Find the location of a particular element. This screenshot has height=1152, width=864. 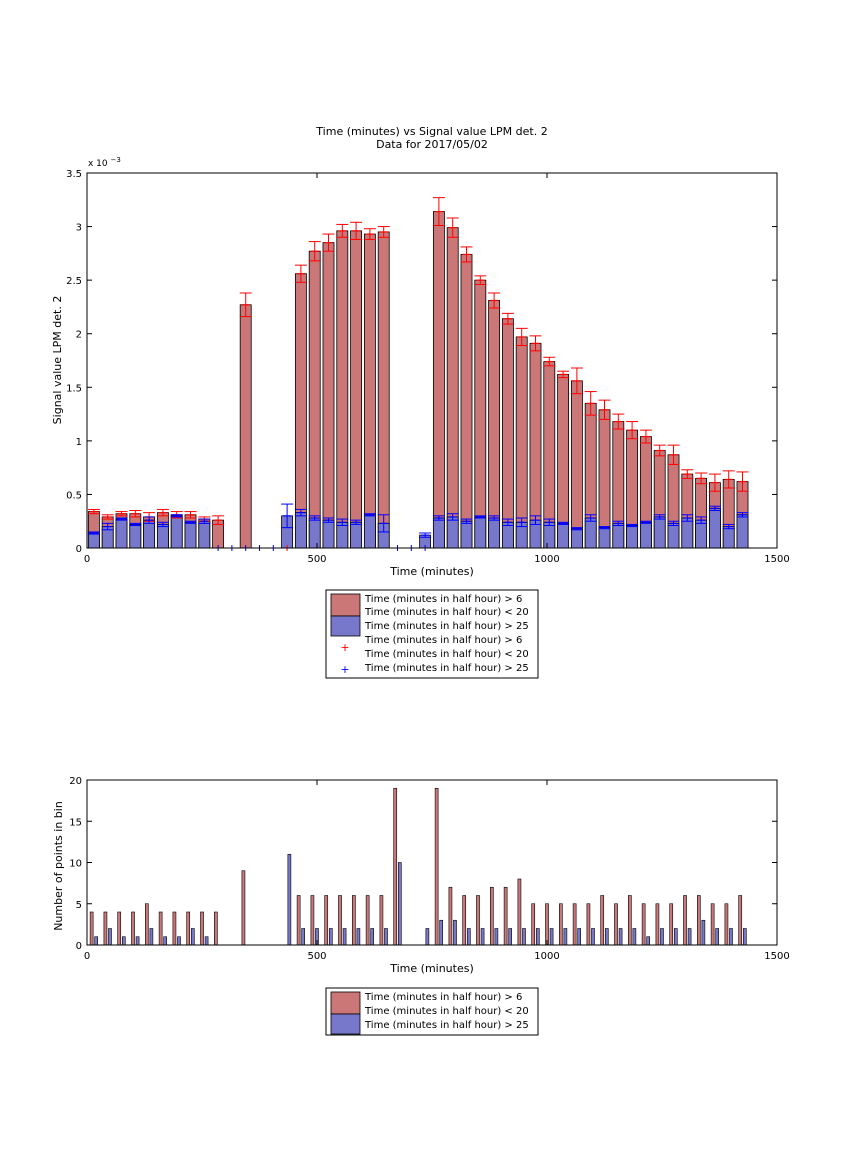

bottom-chart-ticks: 0 500 1000 1500 0 5 10 15 20 is located at coordinates (429, 869).